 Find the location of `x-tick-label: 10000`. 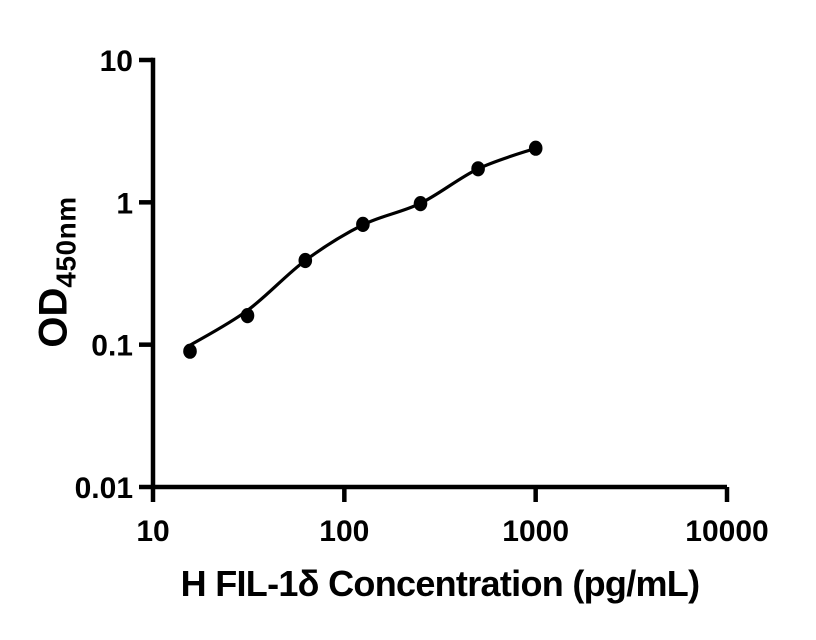

x-tick-label: 10000 is located at coordinates (726, 531).